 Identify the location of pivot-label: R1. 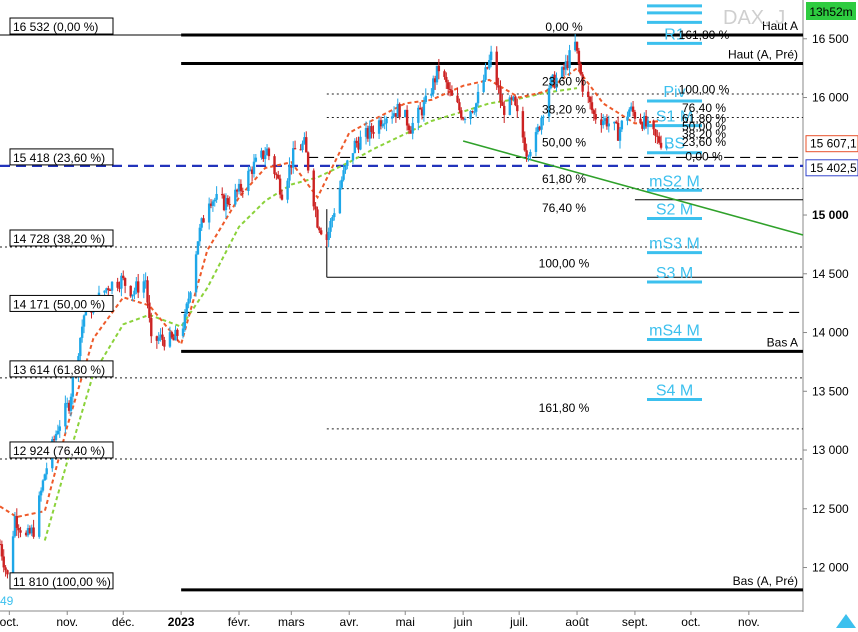
(674, 34).